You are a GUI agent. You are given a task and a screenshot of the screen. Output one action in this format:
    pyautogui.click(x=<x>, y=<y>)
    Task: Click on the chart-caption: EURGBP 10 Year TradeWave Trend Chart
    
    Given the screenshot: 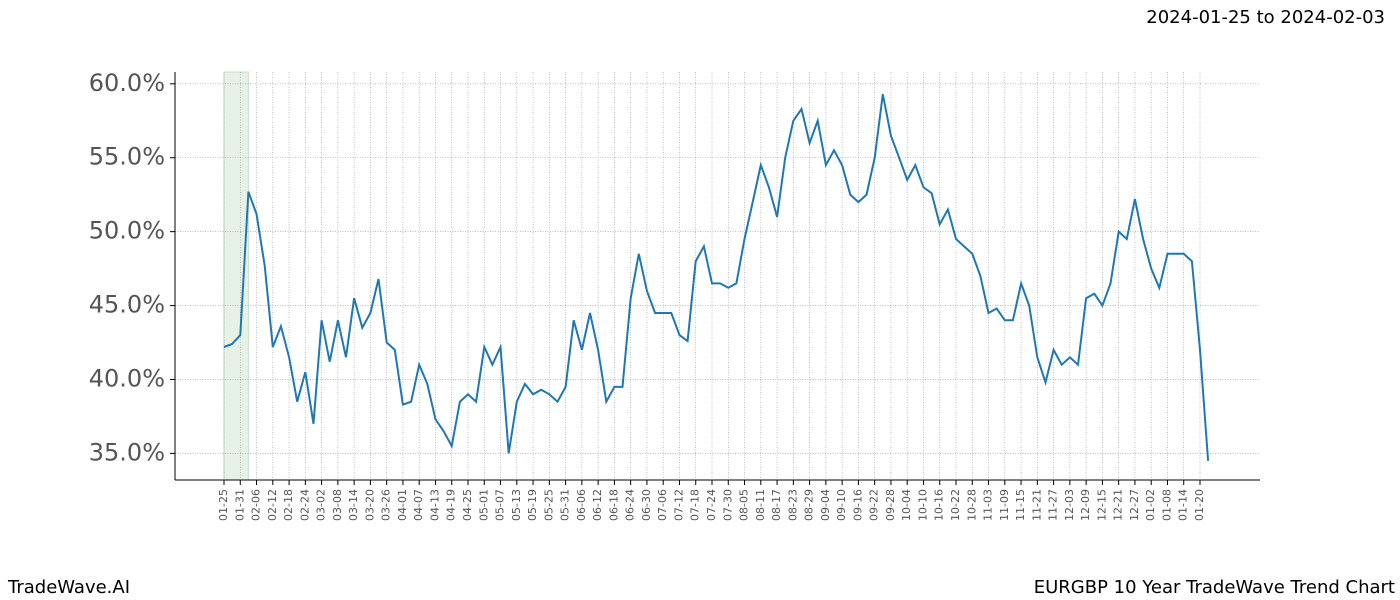 What is the action you would take?
    pyautogui.click(x=1214, y=587)
    